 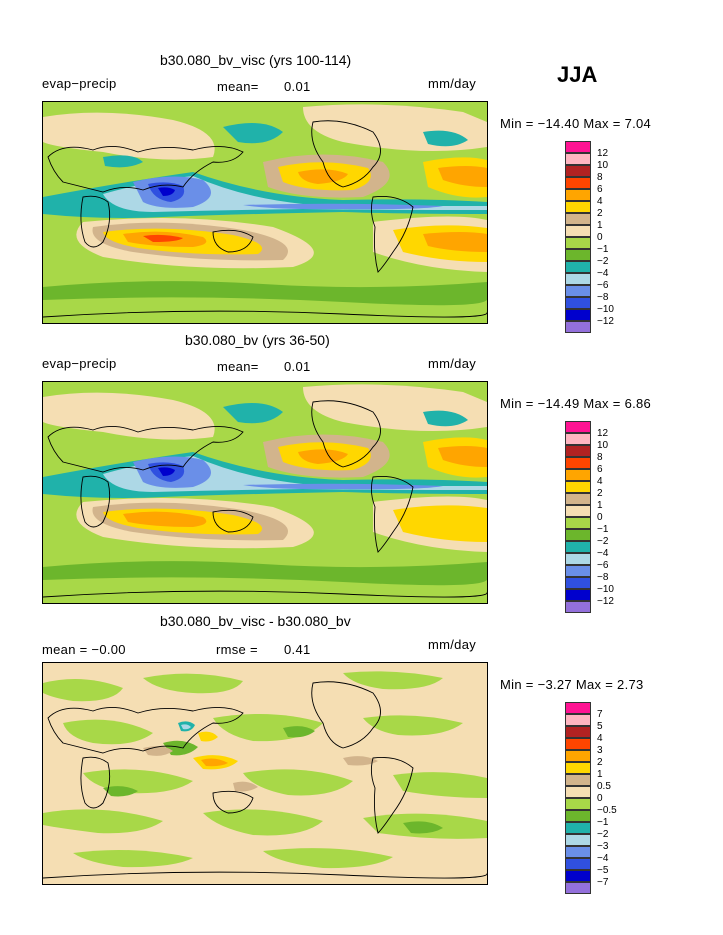 What do you see at coordinates (257, 340) in the screenshot?
I see `panel-title: b30.080_bv (yrs 36-50)` at bounding box center [257, 340].